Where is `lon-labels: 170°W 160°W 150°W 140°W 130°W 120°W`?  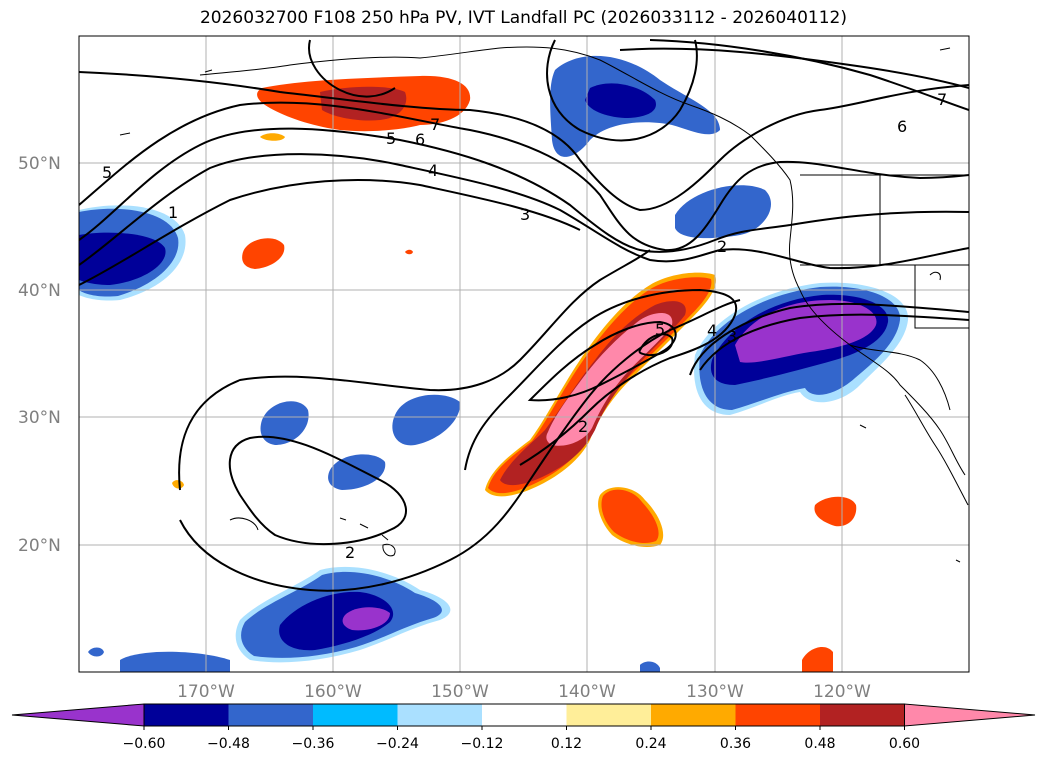
lon-labels: 170°W 160°W 150°W 140°W 130°W 120°W is located at coordinates (524, 692).